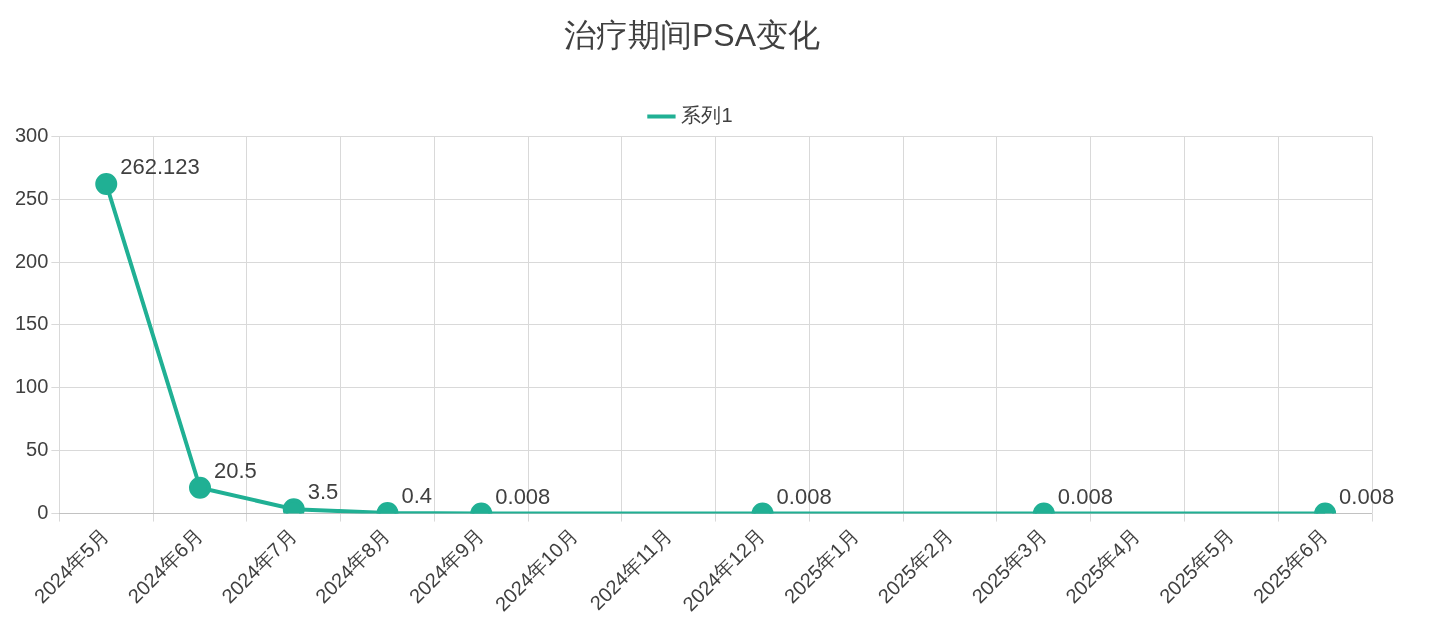  I want to click on y-tick-label: 50, so click(37, 449).